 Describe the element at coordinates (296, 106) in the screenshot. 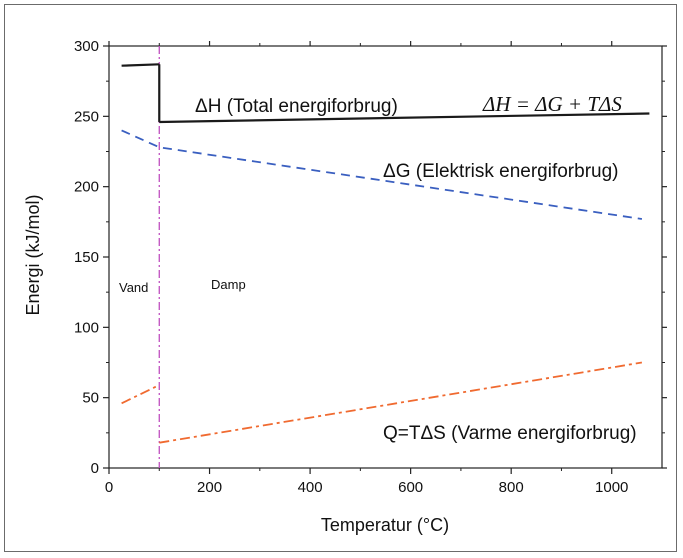

I see `delta-h-label: ΔH (Total energiforbrug)` at that location.